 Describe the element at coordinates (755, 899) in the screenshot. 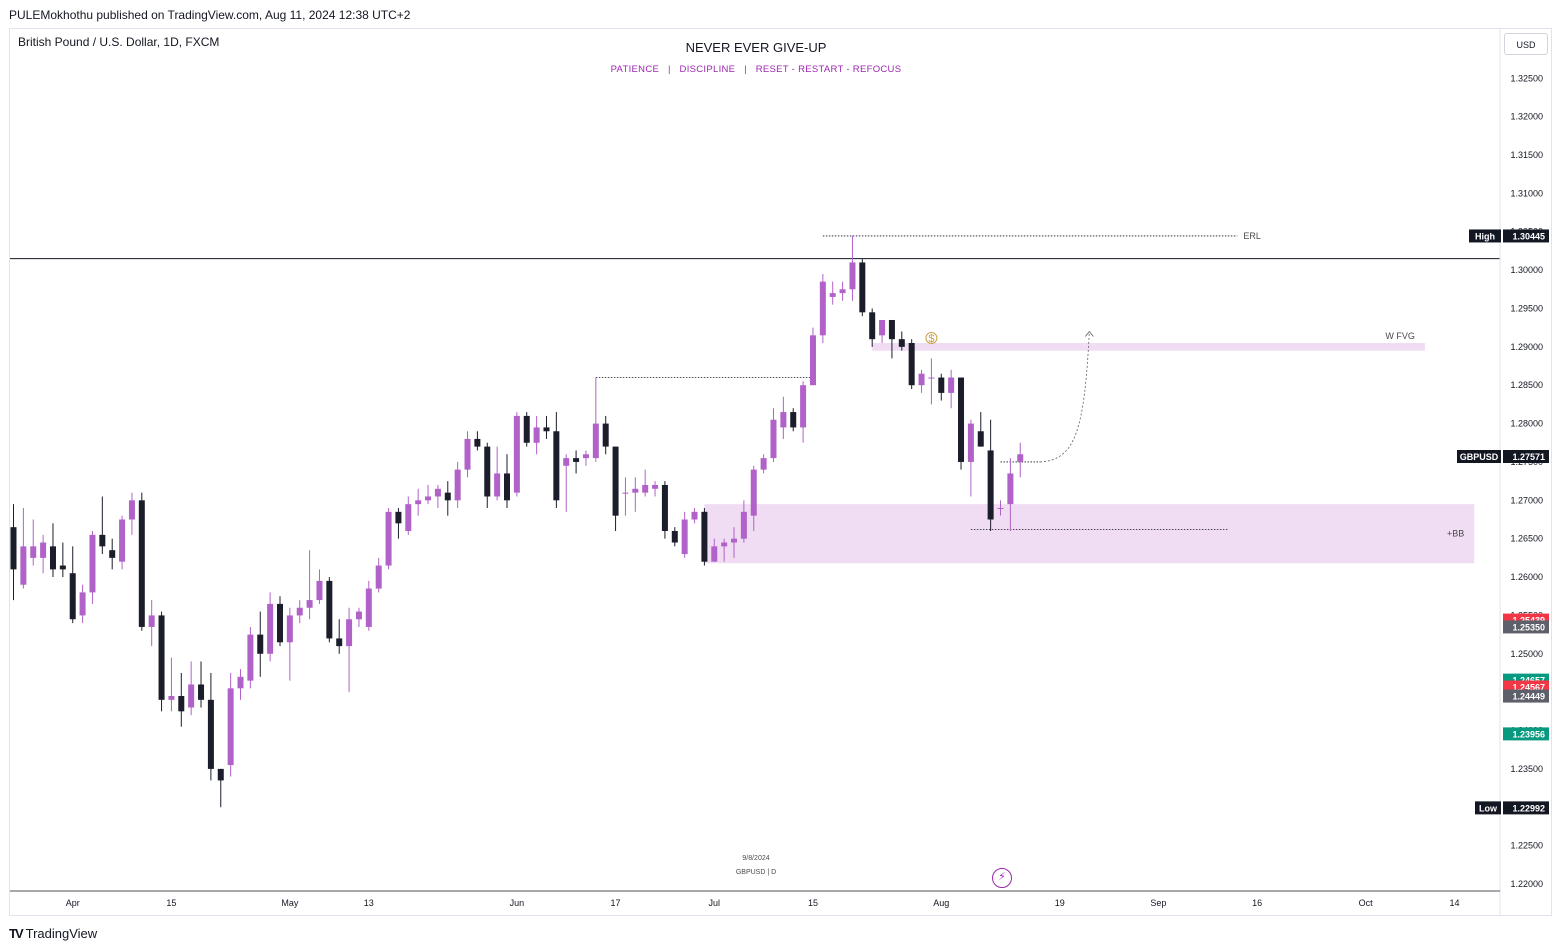

I see `time-axis: Apr 15 May 13 Jun 17 Jul 15 Aug 19 Sep 16 Oct 14` at that location.